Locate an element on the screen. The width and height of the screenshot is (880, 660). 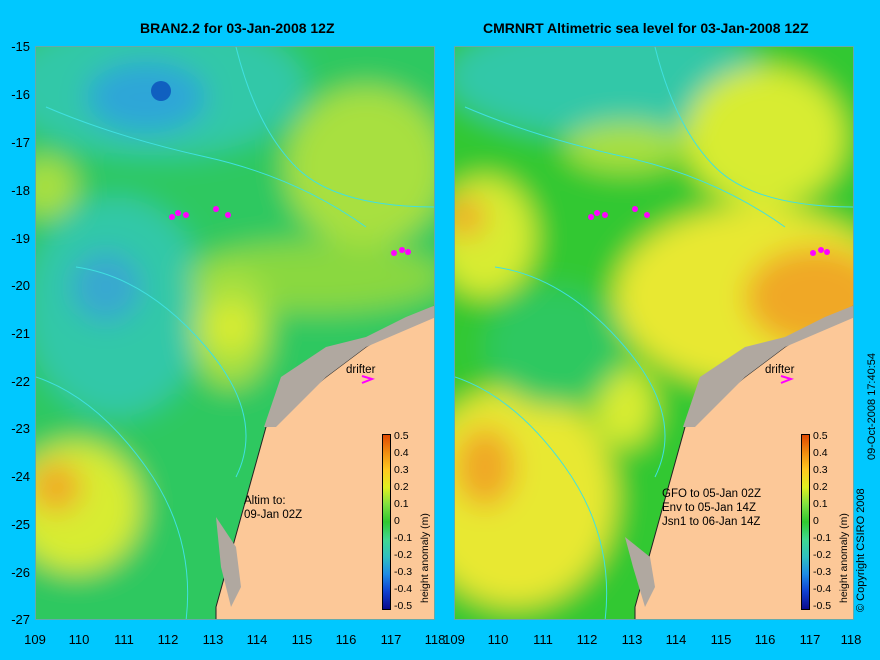
left-drifter-label: drifter is located at coordinates (361, 370).